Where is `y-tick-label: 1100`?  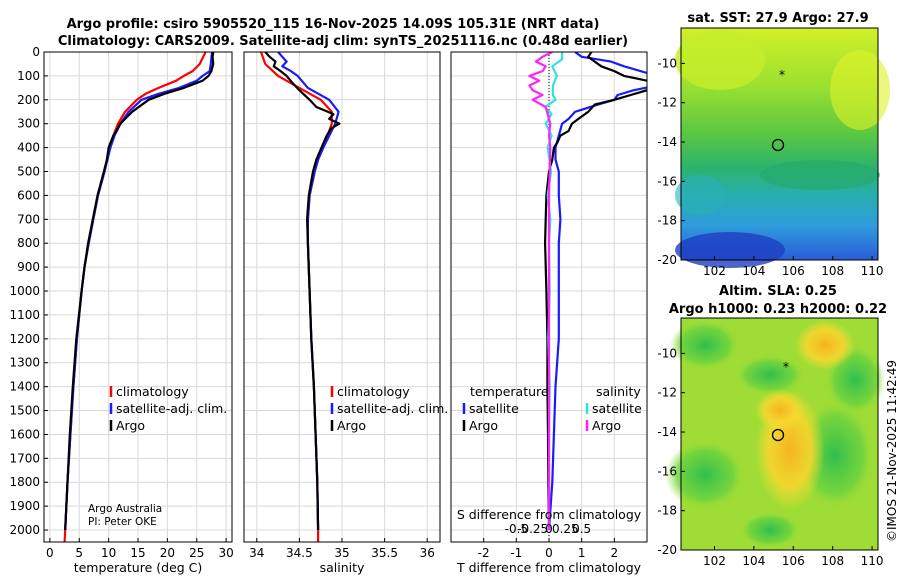
y-tick-label: 1100 is located at coordinates (24, 315).